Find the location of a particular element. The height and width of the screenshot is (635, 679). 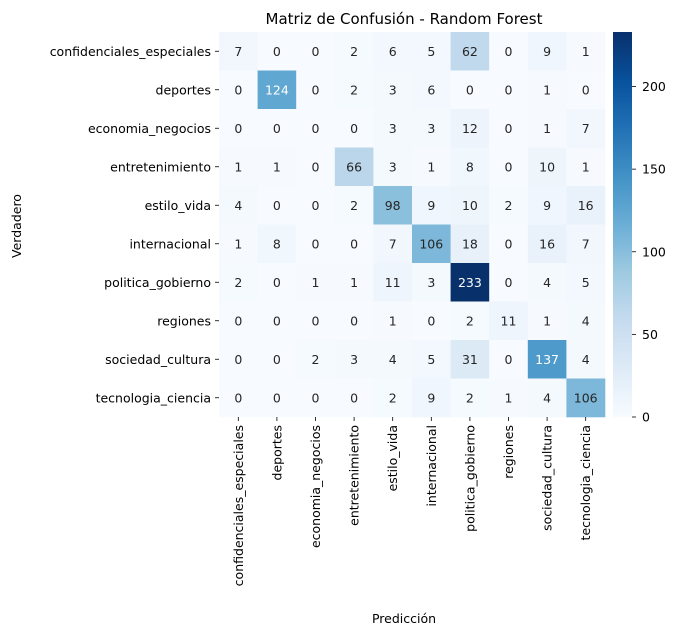

cell-value-label: 233 is located at coordinates (470, 282).